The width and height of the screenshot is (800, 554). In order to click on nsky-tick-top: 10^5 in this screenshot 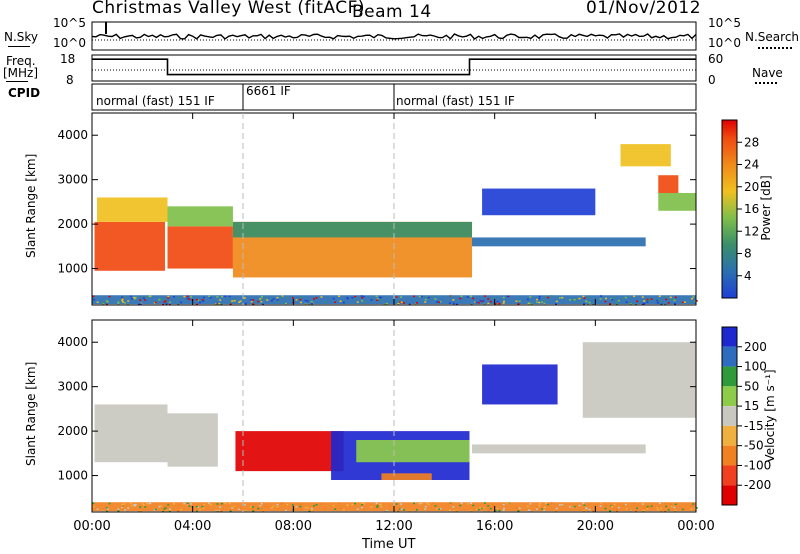, I will do `click(69, 23)`.